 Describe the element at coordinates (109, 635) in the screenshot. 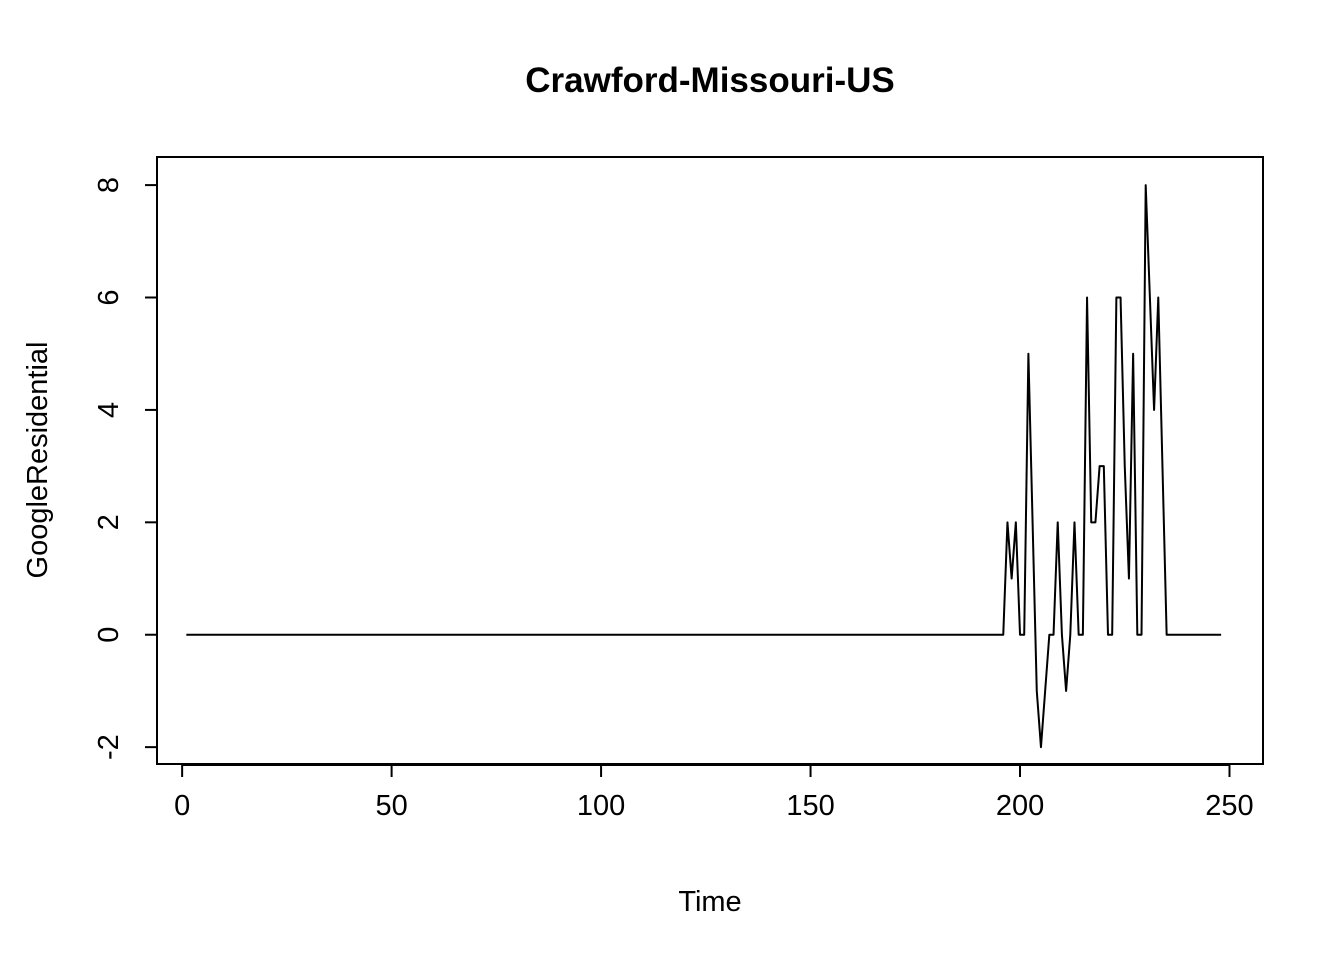

I see `y-tick-label: 0` at that location.